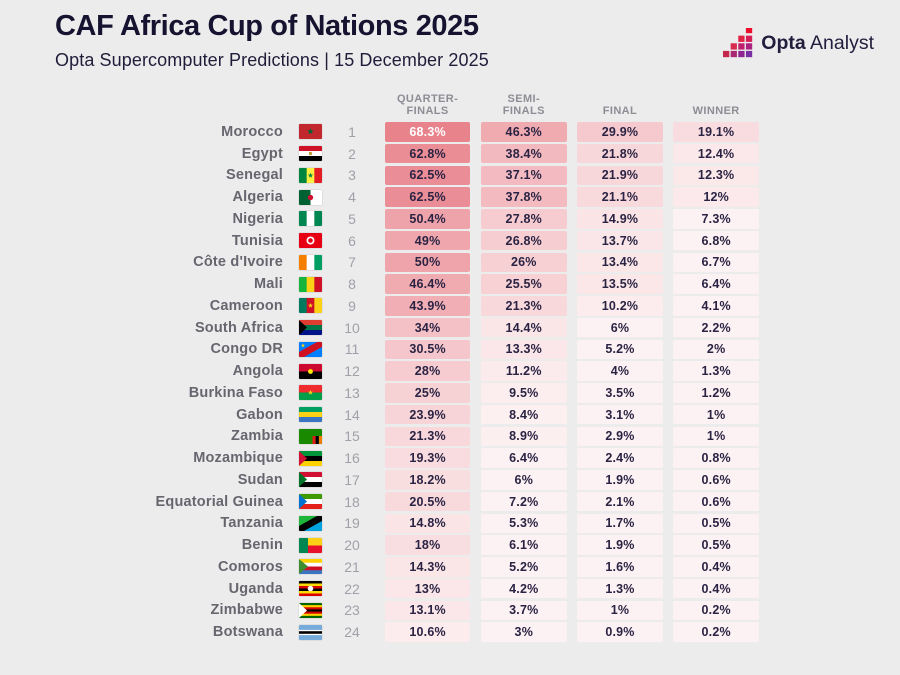  I want to click on table-row: Botswana 24 10.6% 3% 0.9% 0.2%, so click(450, 632).